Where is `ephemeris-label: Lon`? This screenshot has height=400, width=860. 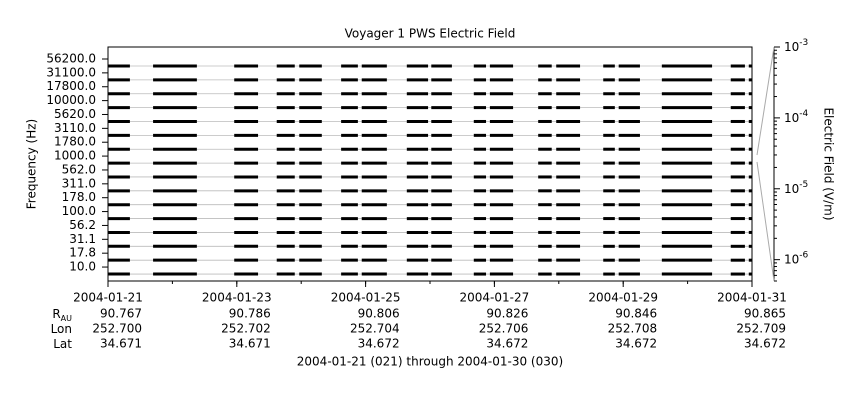 ephemeris-label: Lon is located at coordinates (61, 329).